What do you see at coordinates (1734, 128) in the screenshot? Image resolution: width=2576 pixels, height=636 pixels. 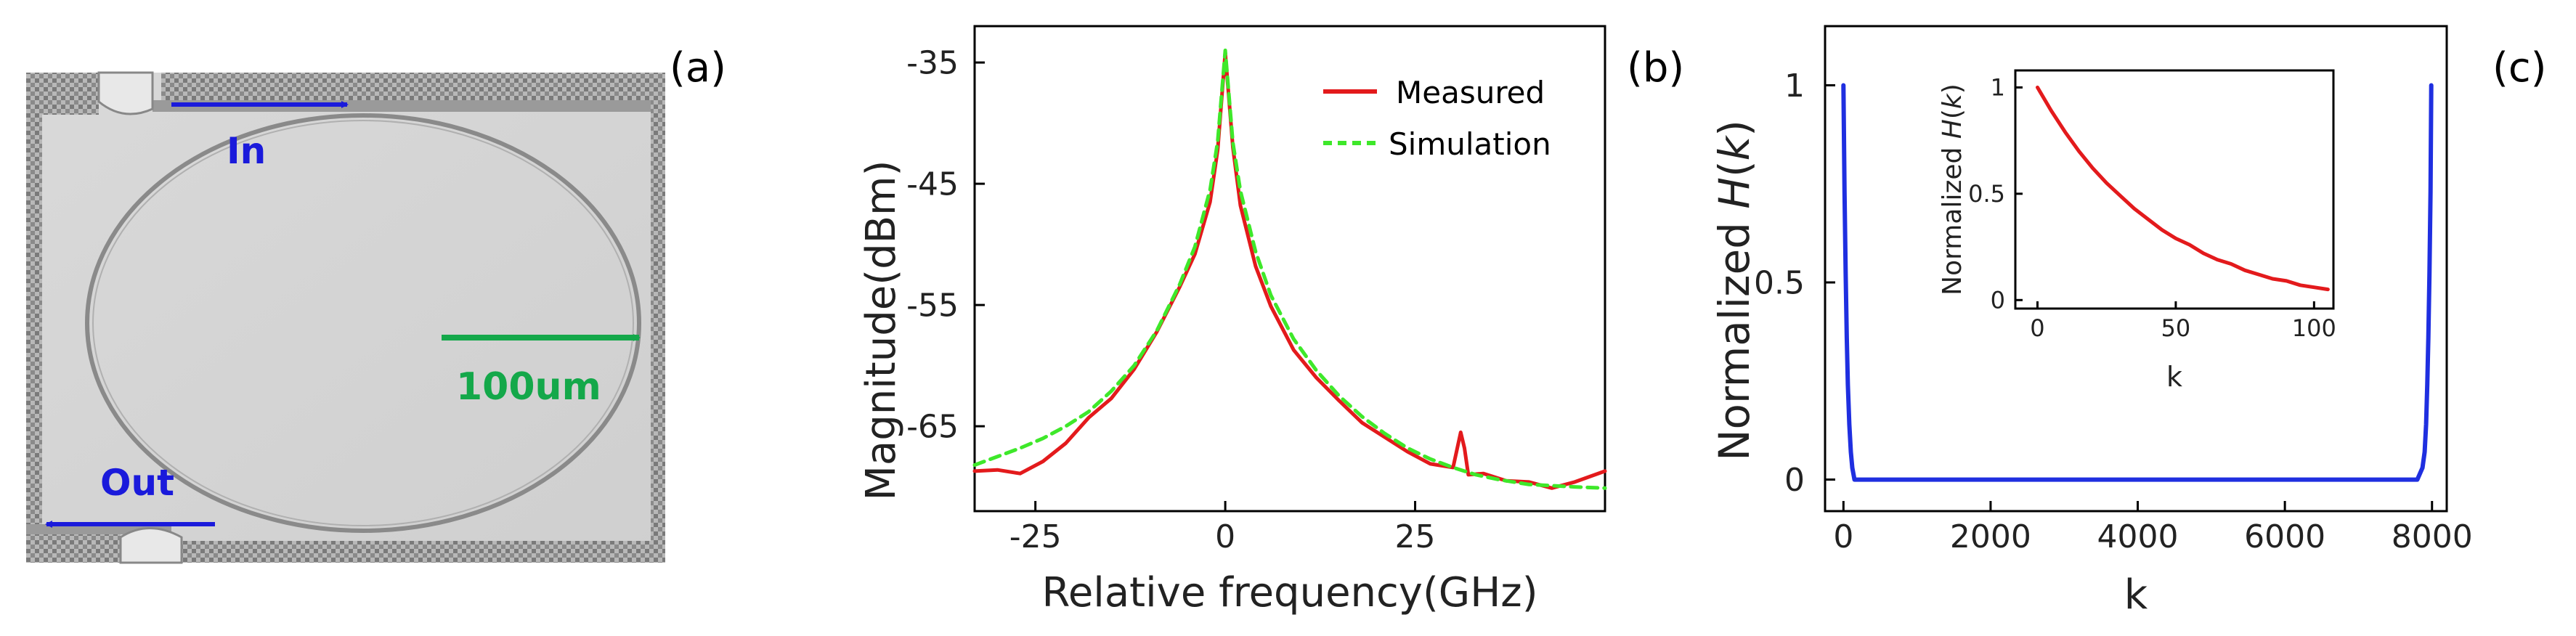 I see `panel-c-ylabel-close: )` at bounding box center [1734, 128].